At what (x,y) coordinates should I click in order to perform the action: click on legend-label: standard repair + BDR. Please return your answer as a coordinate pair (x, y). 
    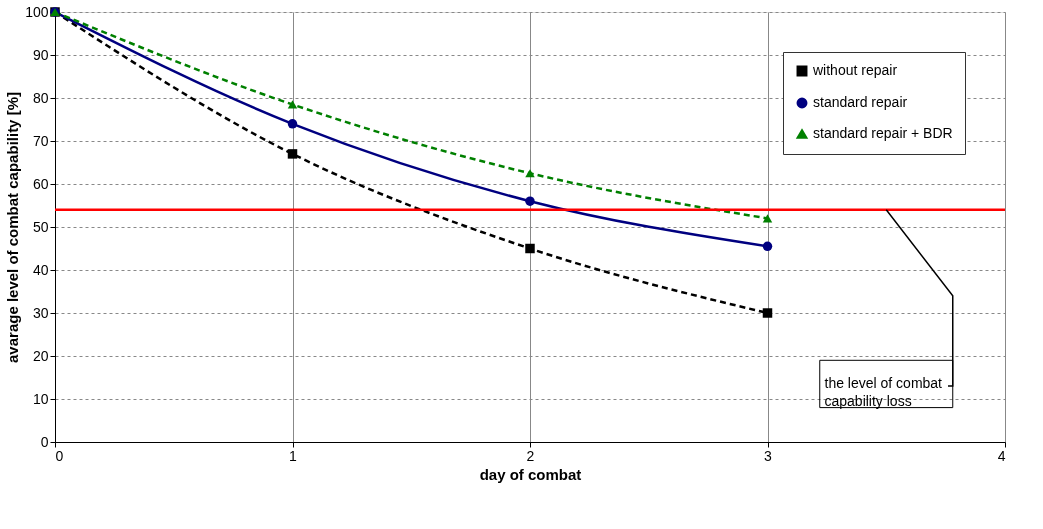
    Looking at the image, I should click on (883, 133).